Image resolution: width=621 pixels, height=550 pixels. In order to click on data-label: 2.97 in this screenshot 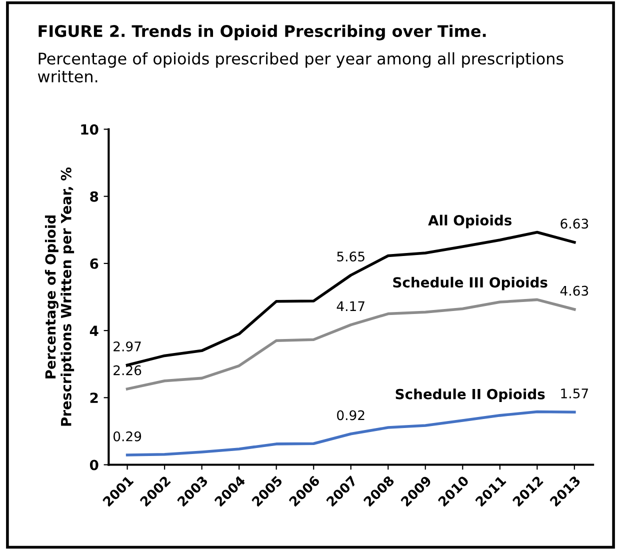, I will do `click(127, 346)`.